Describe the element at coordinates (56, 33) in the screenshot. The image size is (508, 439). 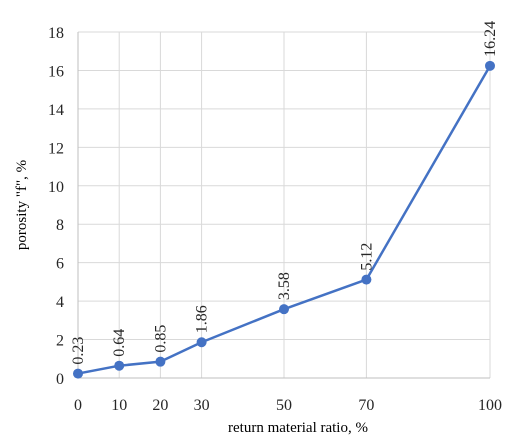
I see `y-tick-label: 18` at that location.